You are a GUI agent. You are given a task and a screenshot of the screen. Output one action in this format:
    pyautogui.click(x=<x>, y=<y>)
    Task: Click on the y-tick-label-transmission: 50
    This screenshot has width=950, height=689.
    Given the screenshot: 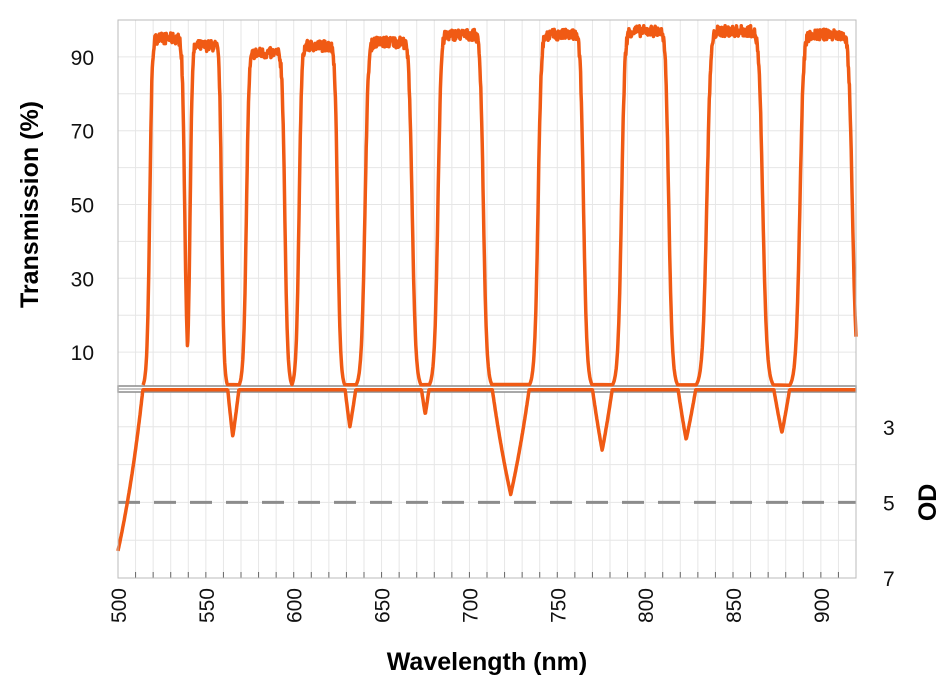 What is the action you would take?
    pyautogui.click(x=82, y=206)
    